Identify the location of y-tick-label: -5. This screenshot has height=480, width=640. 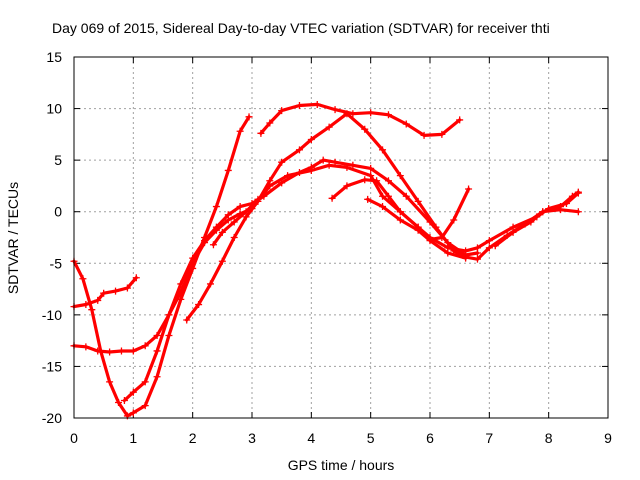
(56, 263).